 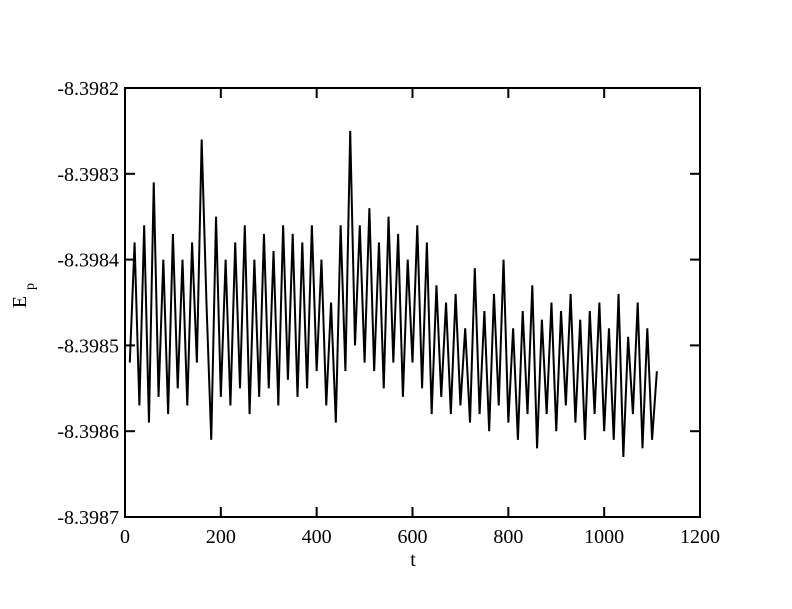 What do you see at coordinates (88, 518) in the screenshot?
I see `y-tick-label: -8.3987` at bounding box center [88, 518].